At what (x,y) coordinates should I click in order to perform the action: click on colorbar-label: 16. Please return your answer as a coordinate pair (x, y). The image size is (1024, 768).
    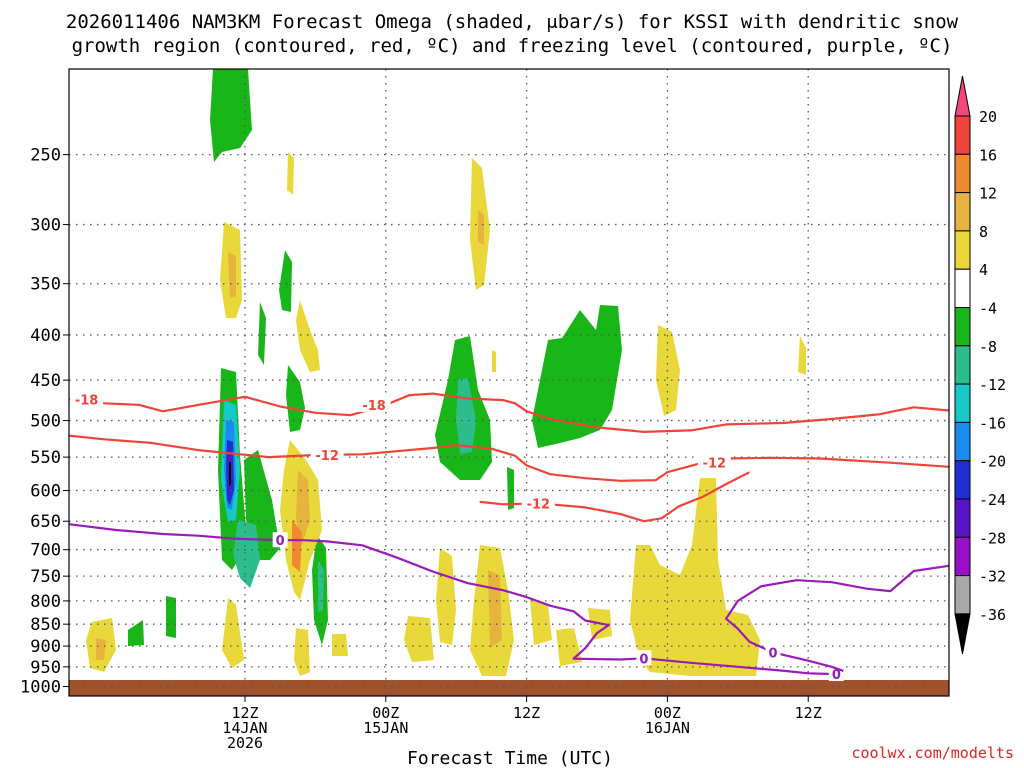
    Looking at the image, I should click on (988, 155).